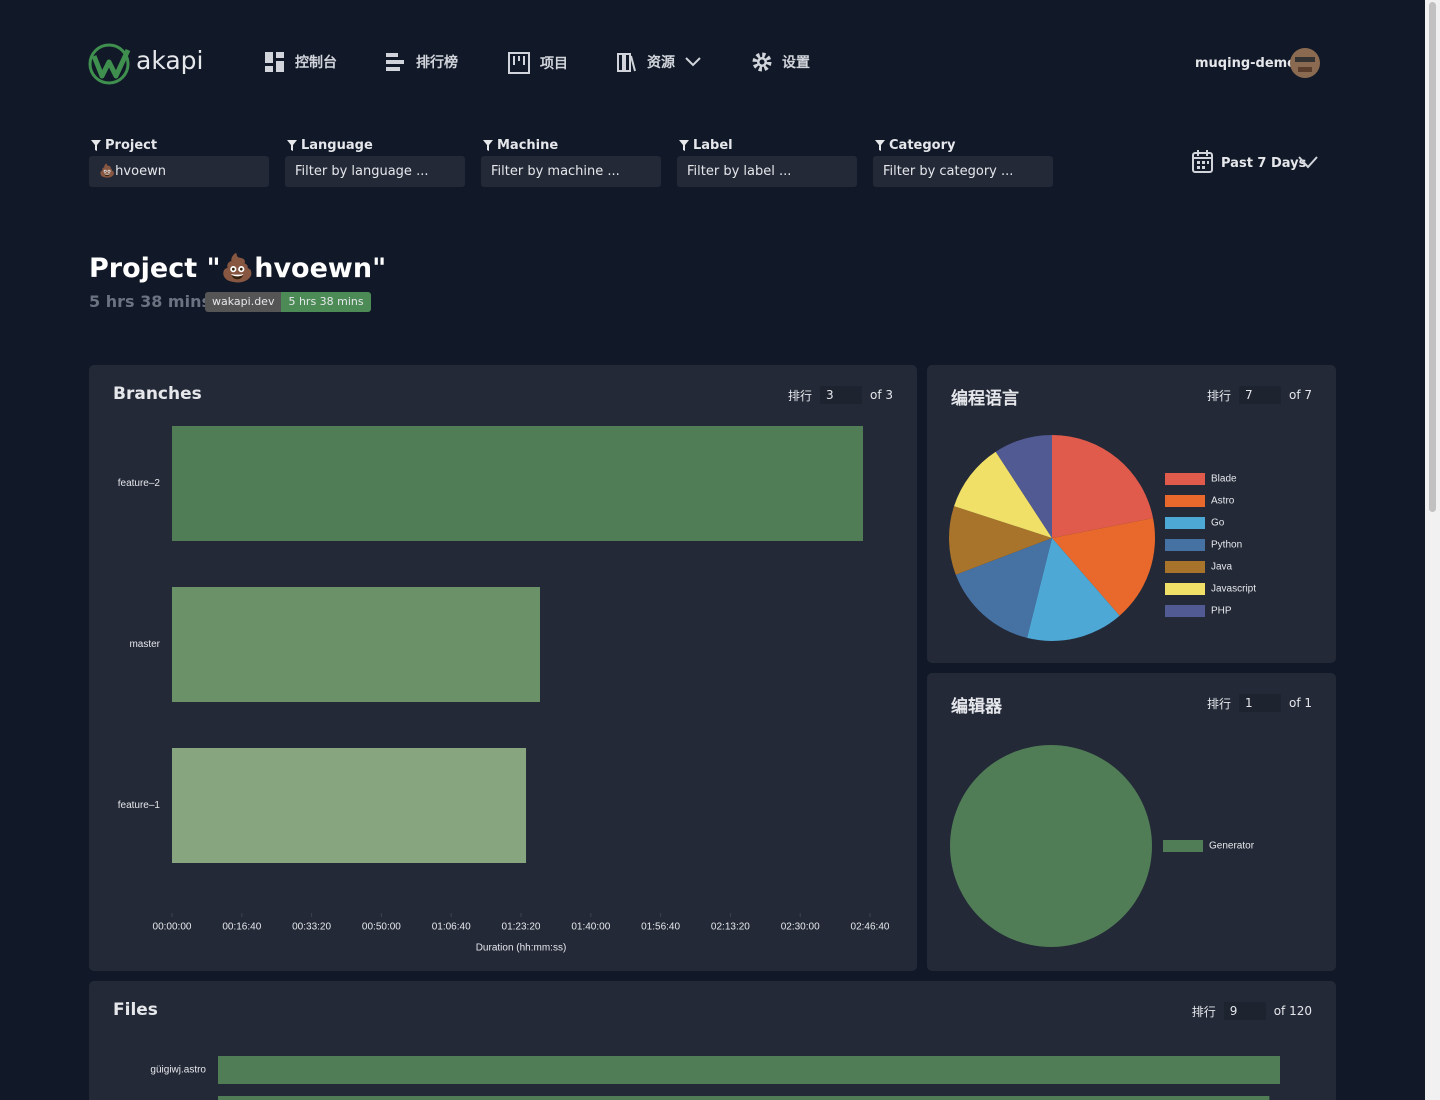 This screenshot has height=1100, width=1440. I want to click on nav-label: 设置, so click(796, 63).